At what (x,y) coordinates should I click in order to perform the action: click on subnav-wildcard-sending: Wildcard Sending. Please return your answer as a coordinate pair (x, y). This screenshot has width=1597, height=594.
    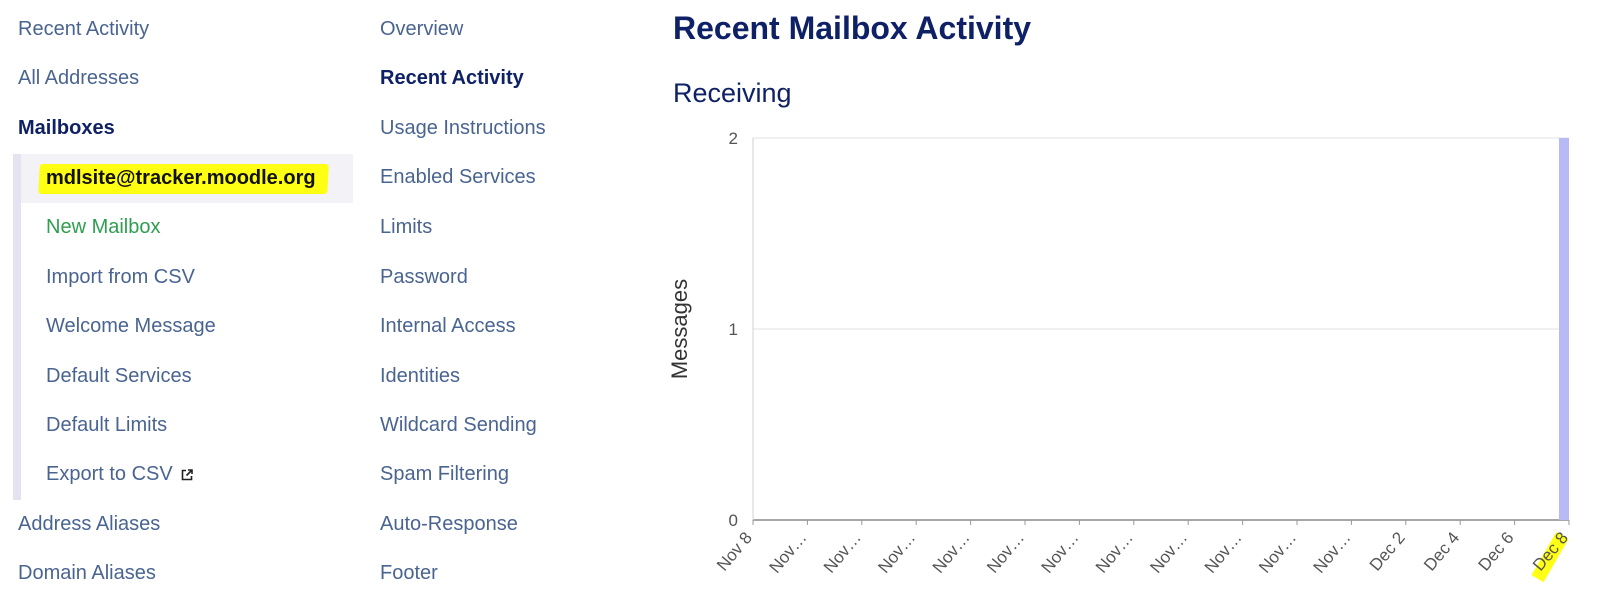
    Looking at the image, I should click on (458, 425).